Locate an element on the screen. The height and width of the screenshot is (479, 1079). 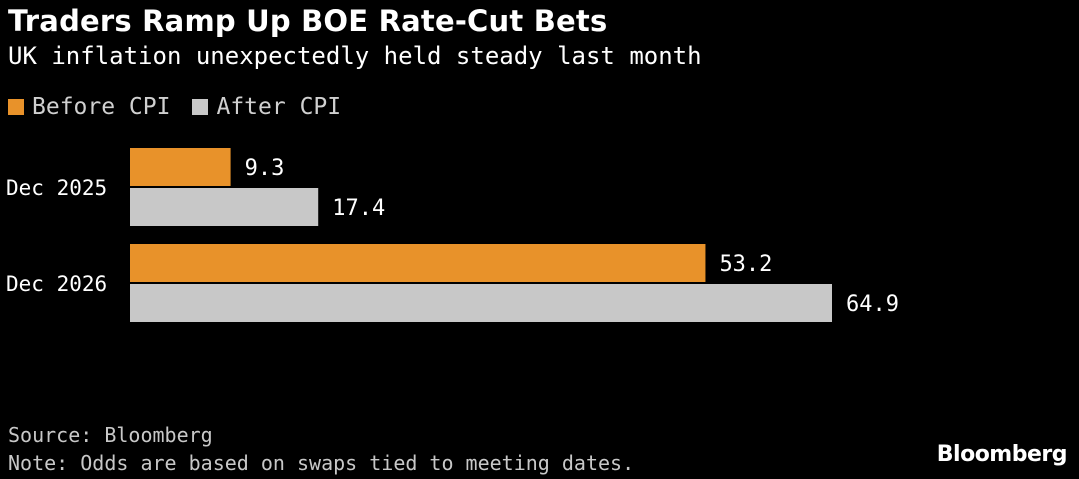
legend-item-before: Before CPI is located at coordinates (89, 107).